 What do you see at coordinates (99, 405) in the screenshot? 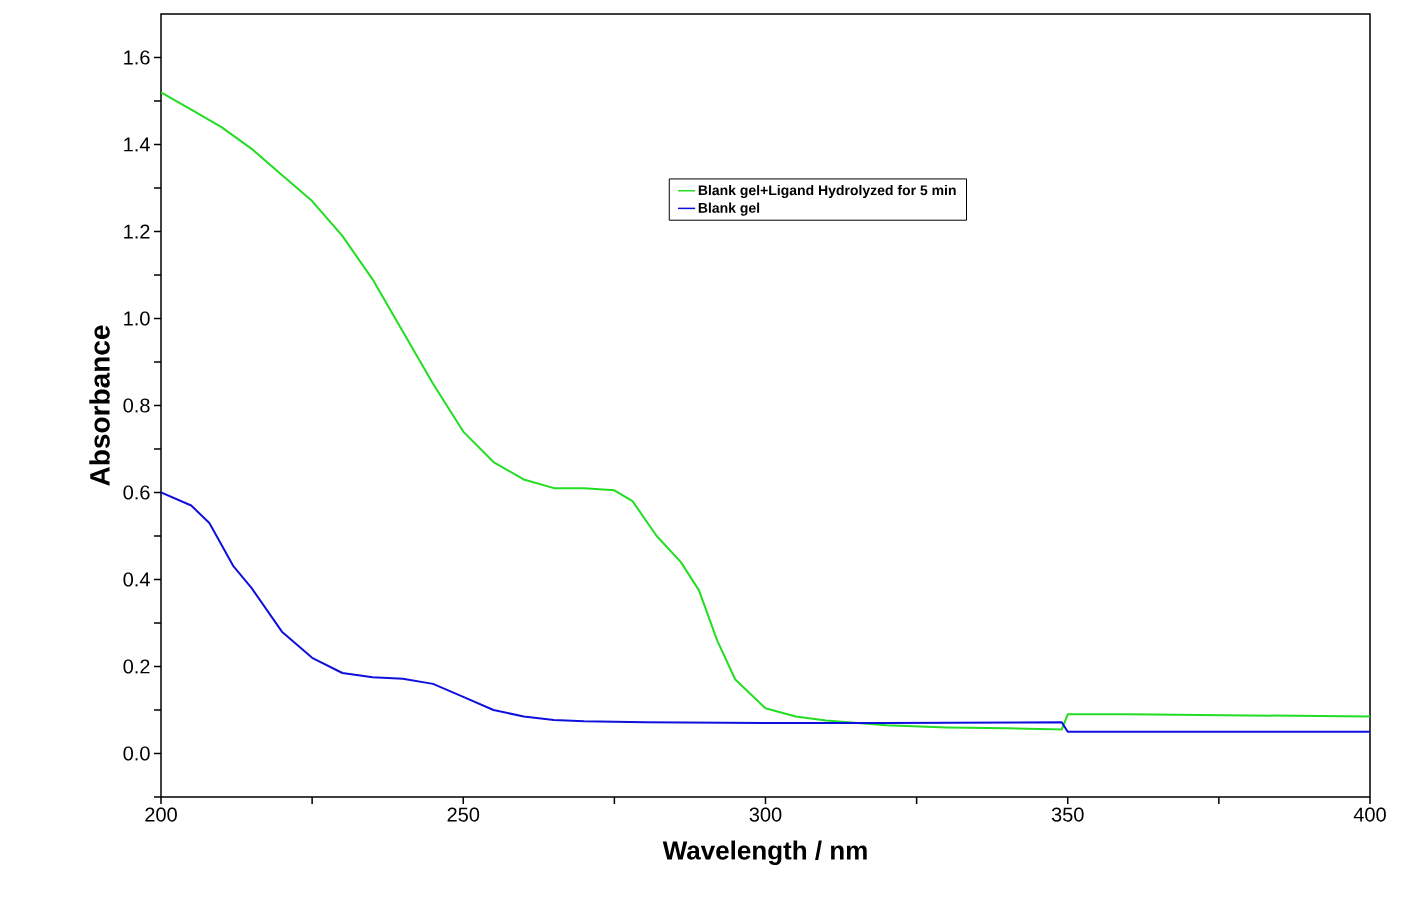
I see `y-axis-title: Absorbance` at bounding box center [99, 405].